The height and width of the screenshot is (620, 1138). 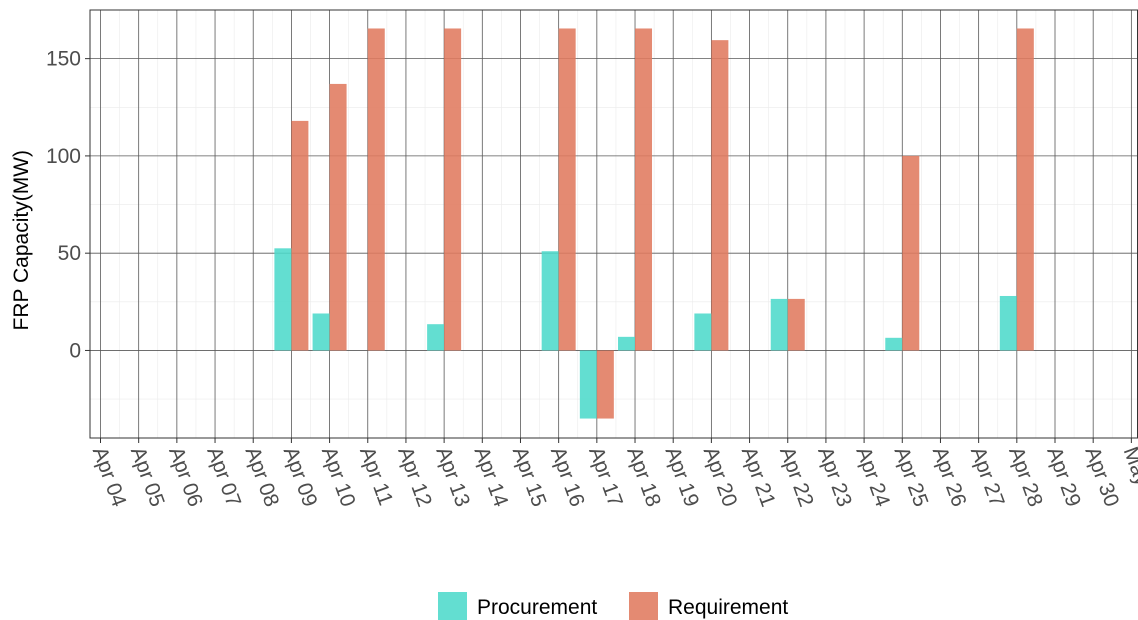 What do you see at coordinates (605, 477) in the screenshot?
I see `x-tick-label: Apr 17` at bounding box center [605, 477].